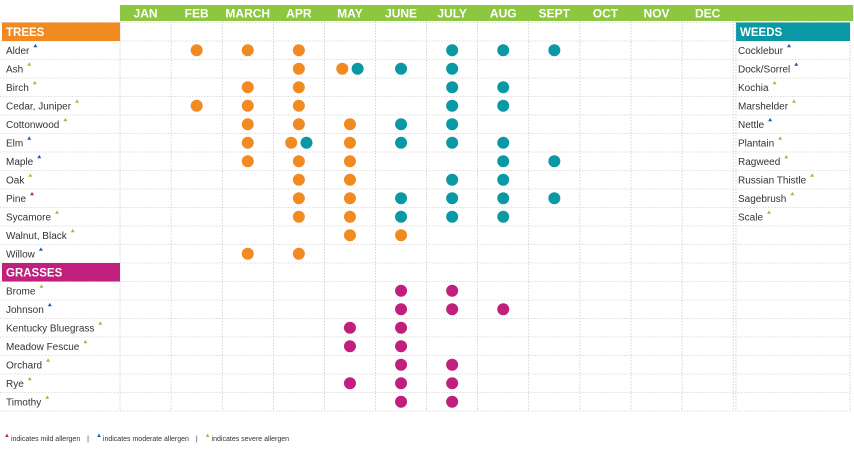  Describe the element at coordinates (761, 51) in the screenshot. I see `weed-label: Cocklebur` at that location.